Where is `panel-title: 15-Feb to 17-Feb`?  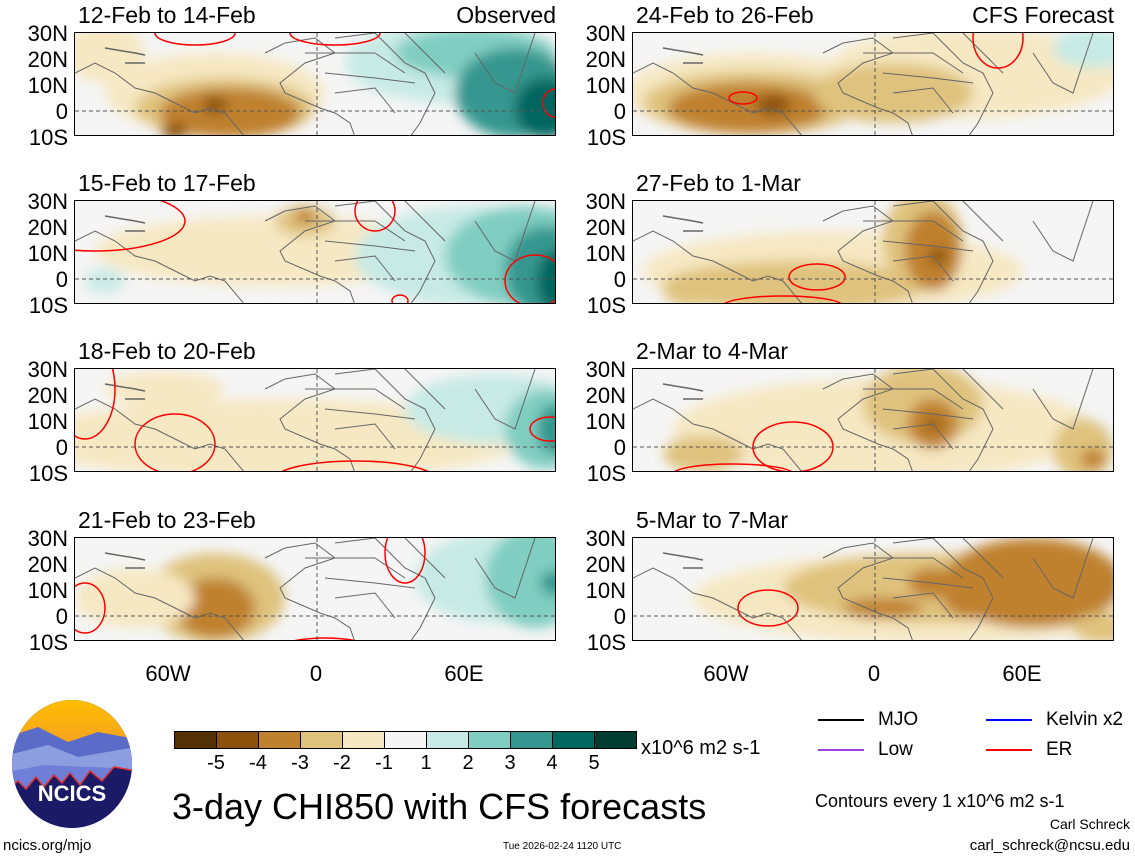 panel-title: 15-Feb to 17-Feb is located at coordinates (167, 183).